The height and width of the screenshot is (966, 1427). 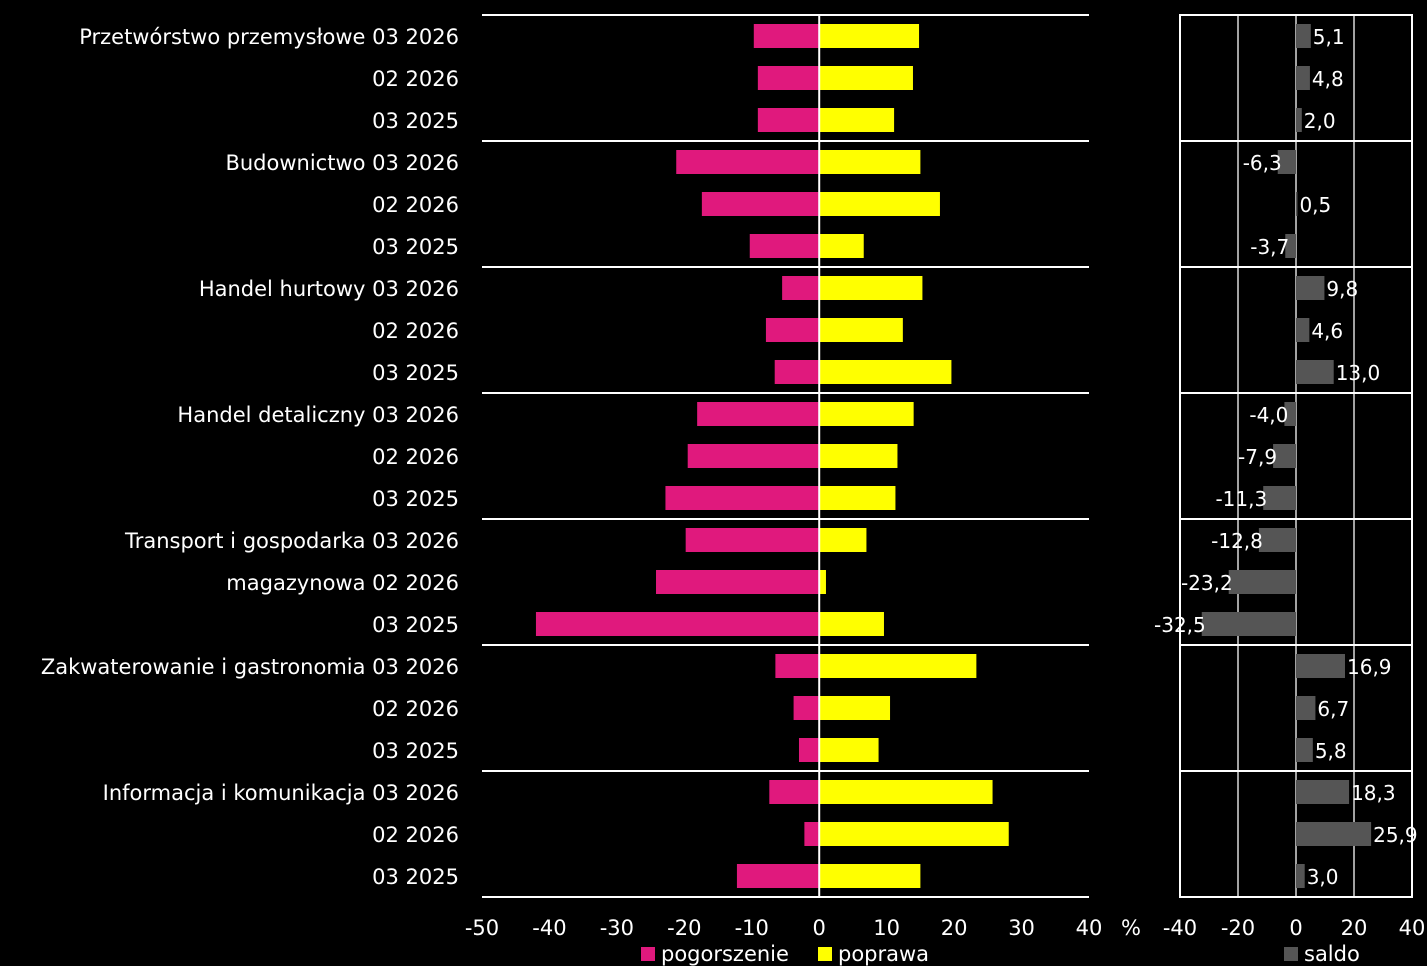 I want to click on saldo-data-label: 3,0, so click(x=1323, y=877).